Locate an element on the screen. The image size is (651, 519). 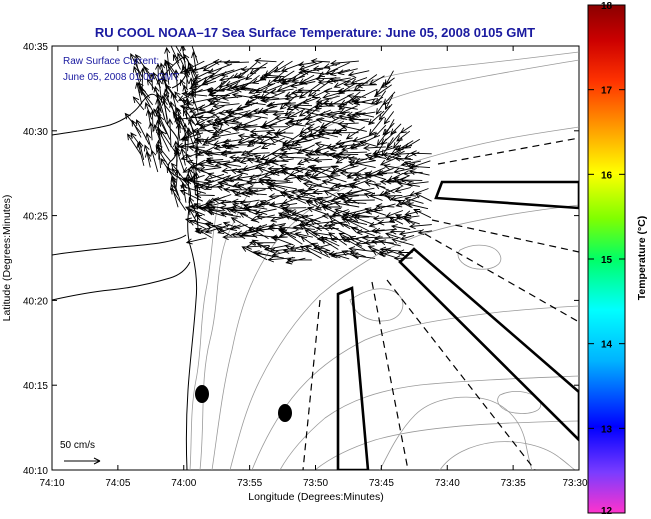
scale-bar-arrow is located at coordinates (82, 461).